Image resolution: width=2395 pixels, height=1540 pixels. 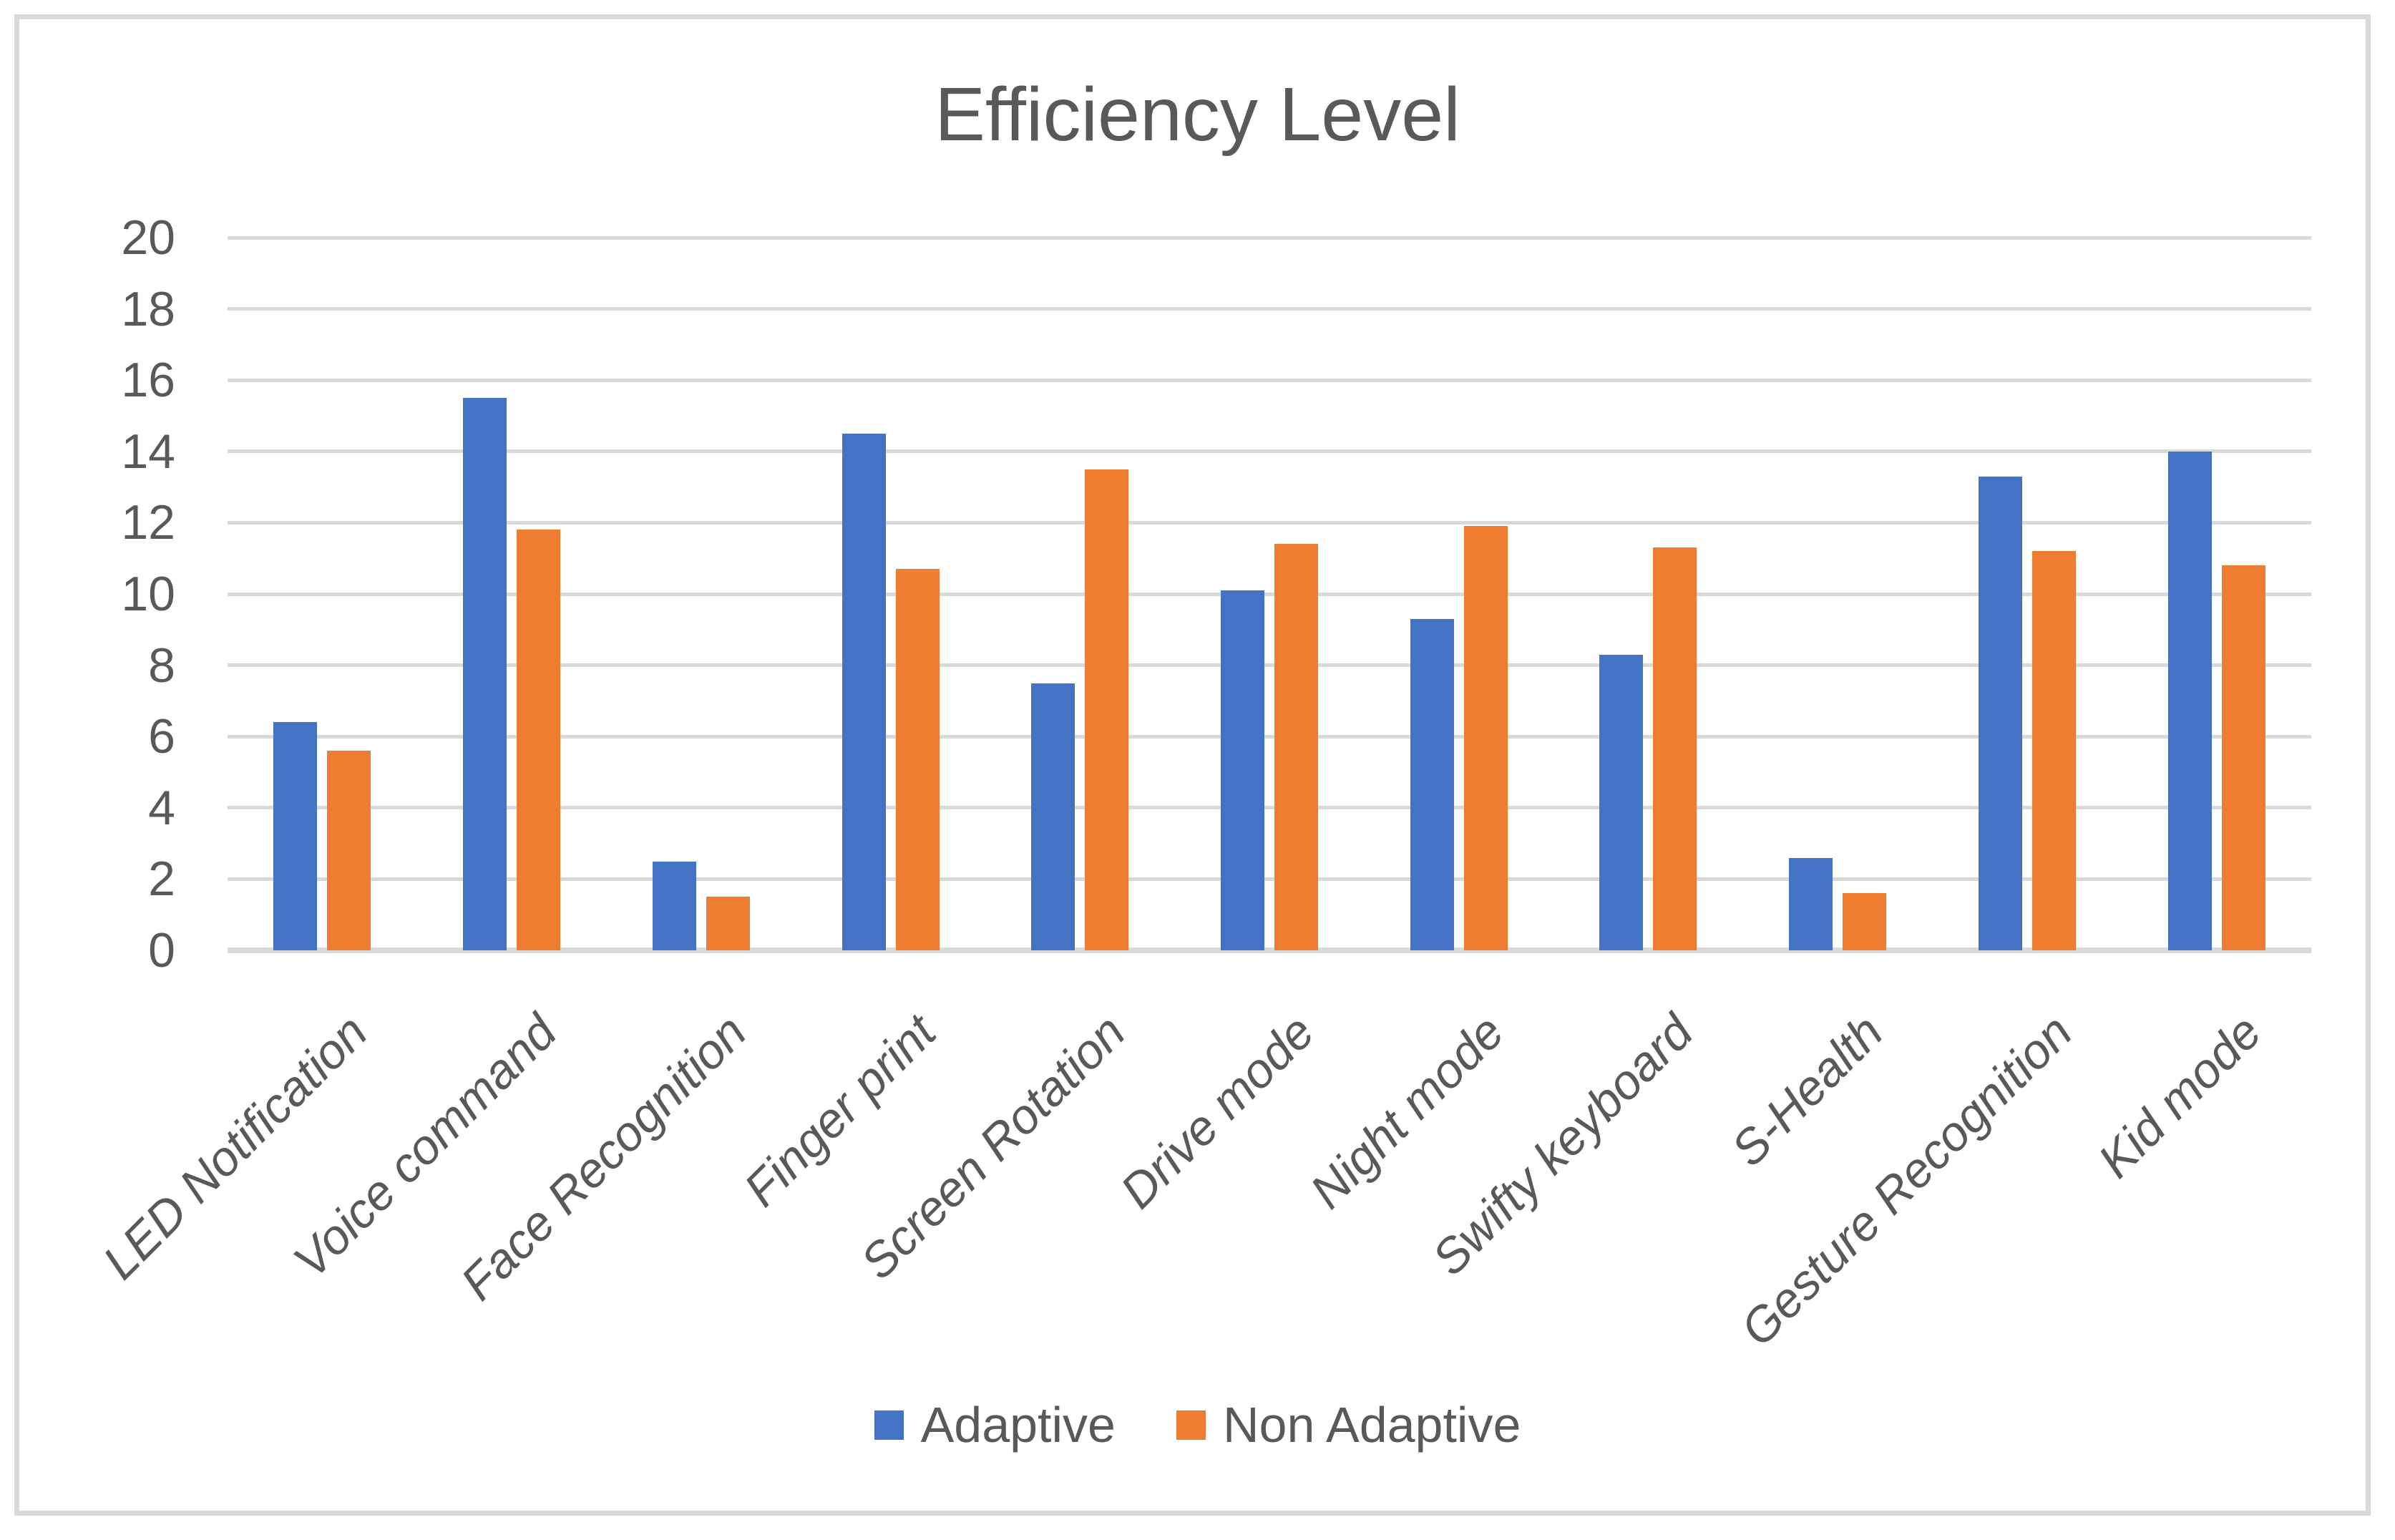 I want to click on bar-non-adaptive-led-notification, so click(x=349, y=850).